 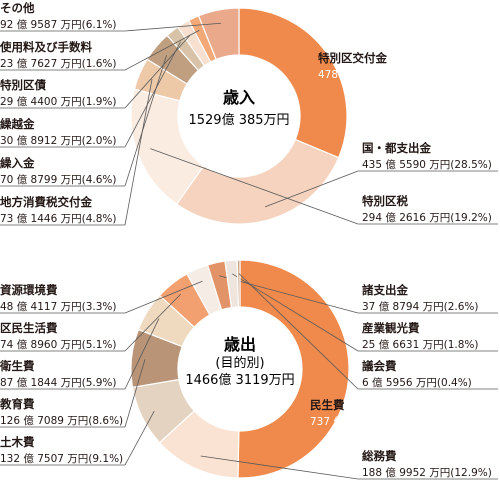 What do you see at coordinates (427, 472) in the screenshot?
I see `slice-value: 188 億 9952 万円(12.9%)` at bounding box center [427, 472].